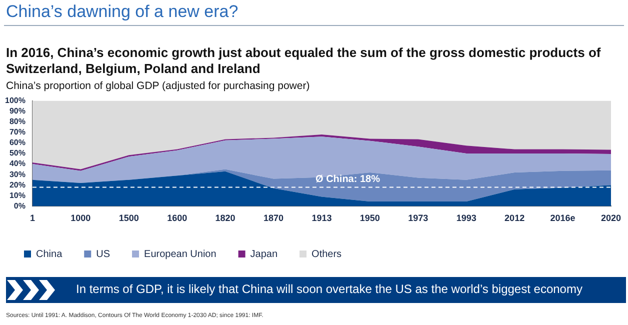 The image size is (628, 325). I want to click on legend-label: US, so click(103, 254).